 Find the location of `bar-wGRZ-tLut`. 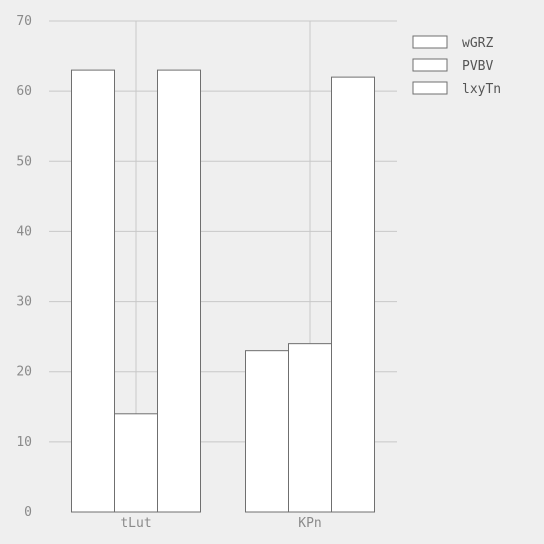

bar-wGRZ-tLut is located at coordinates (93, 291).